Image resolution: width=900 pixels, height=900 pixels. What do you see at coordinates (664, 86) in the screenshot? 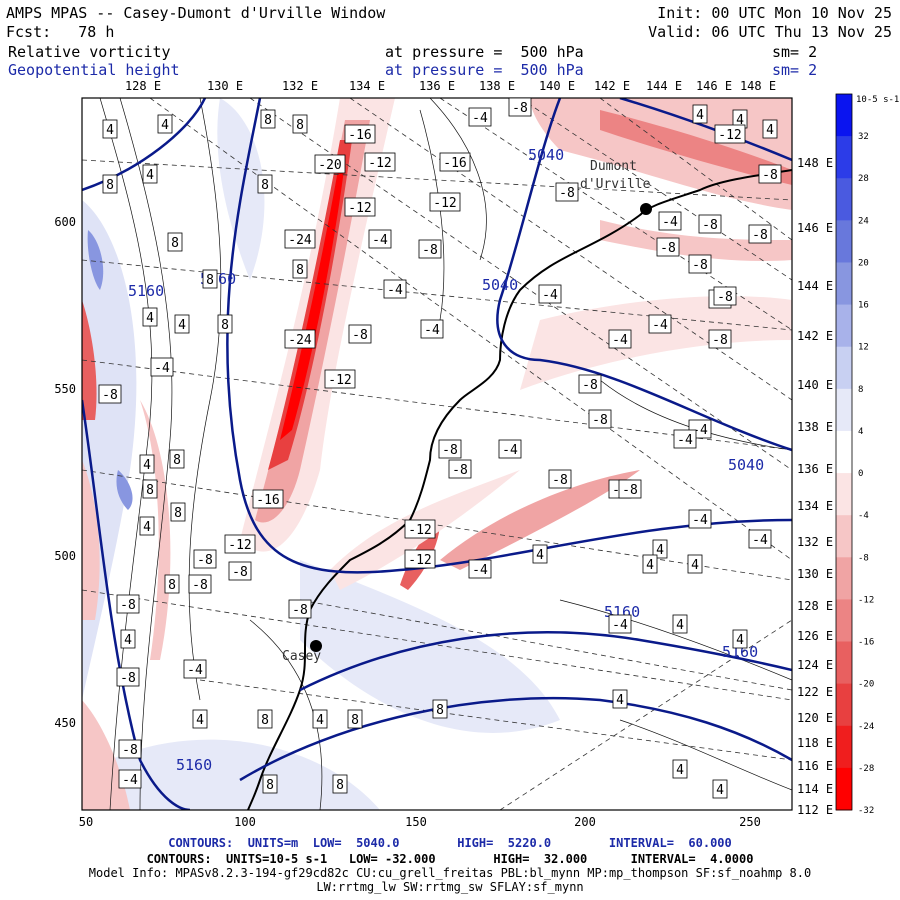
I see `top-longitude-label: 144 E` at bounding box center [664, 86].